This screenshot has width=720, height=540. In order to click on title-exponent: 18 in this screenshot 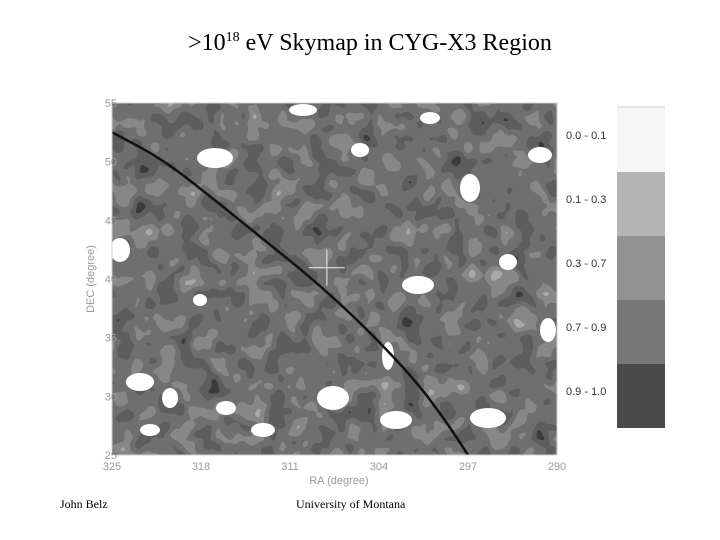, I will do `click(232, 37)`.